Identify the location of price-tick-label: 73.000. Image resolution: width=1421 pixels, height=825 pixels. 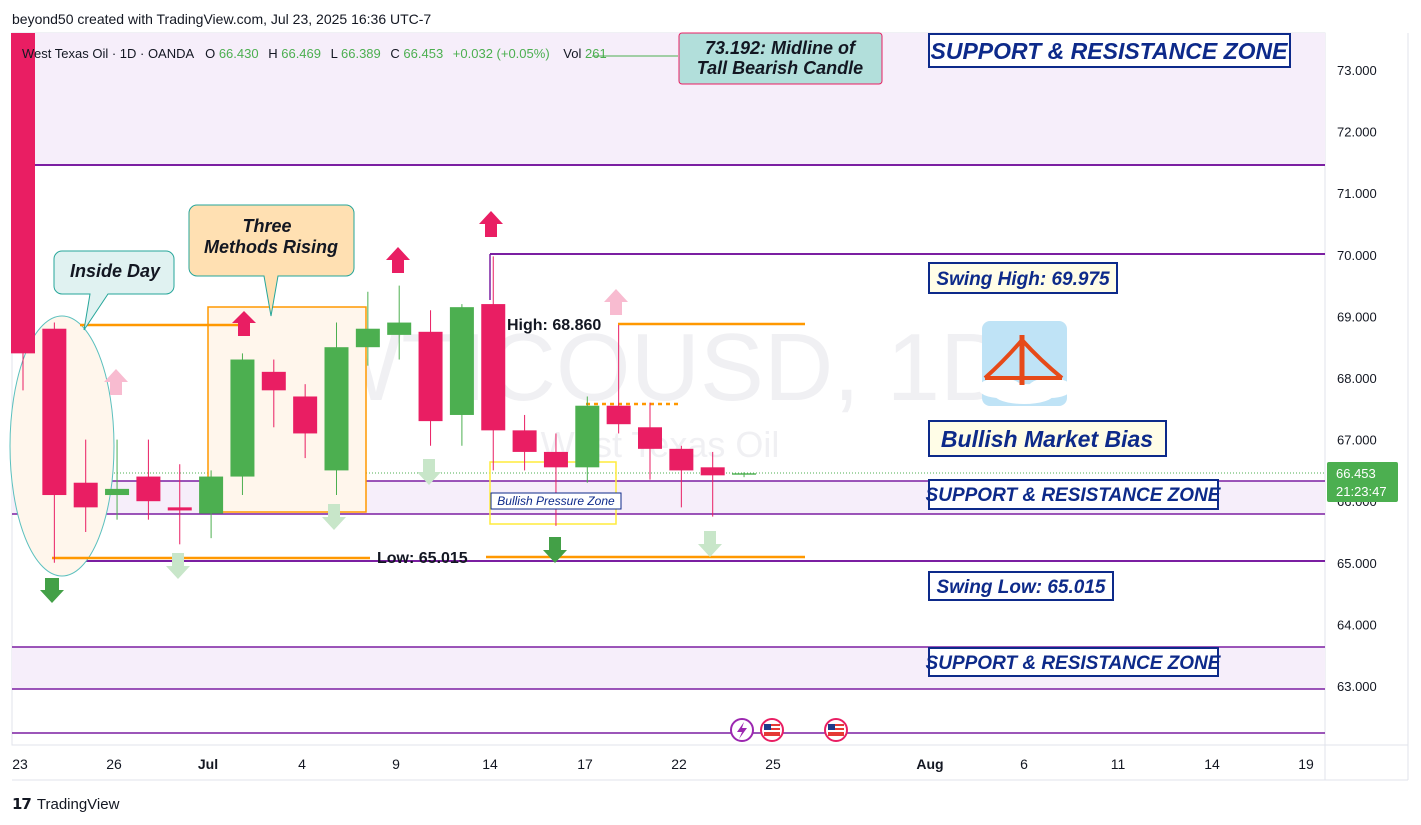
(1357, 70).